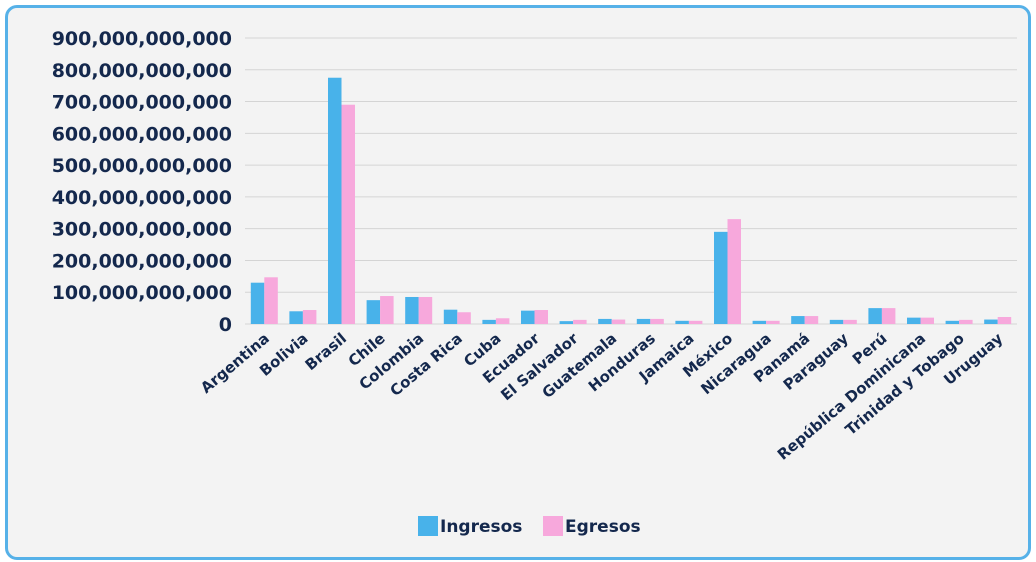 Image resolution: width=1036 pixels, height=562 pixels. Describe the element at coordinates (142, 261) in the screenshot. I see `y-tick-label: 200,000,000,000` at that location.